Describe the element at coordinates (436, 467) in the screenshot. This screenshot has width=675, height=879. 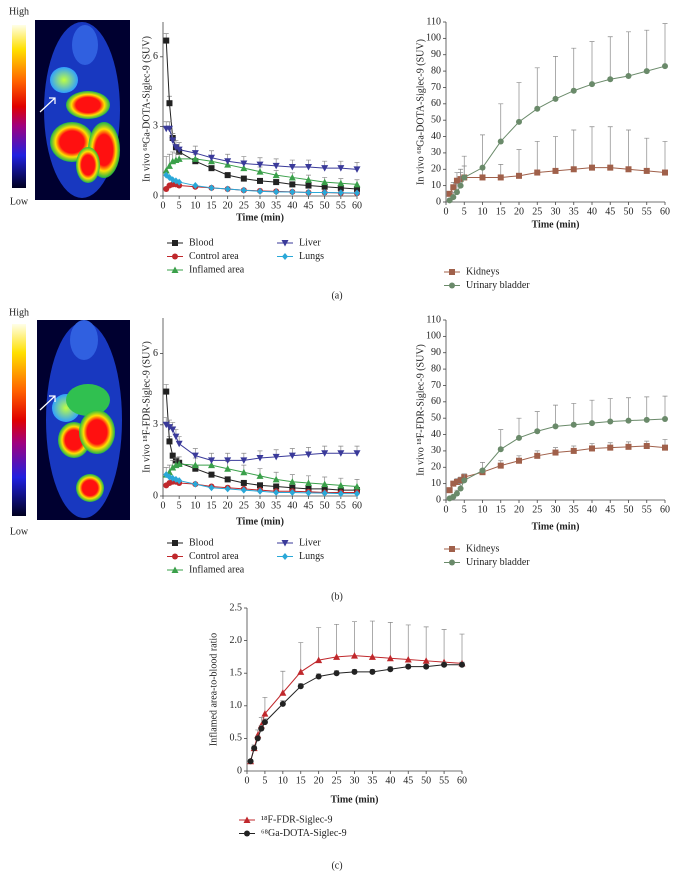
I see `y-tick-label: 20` at that location.